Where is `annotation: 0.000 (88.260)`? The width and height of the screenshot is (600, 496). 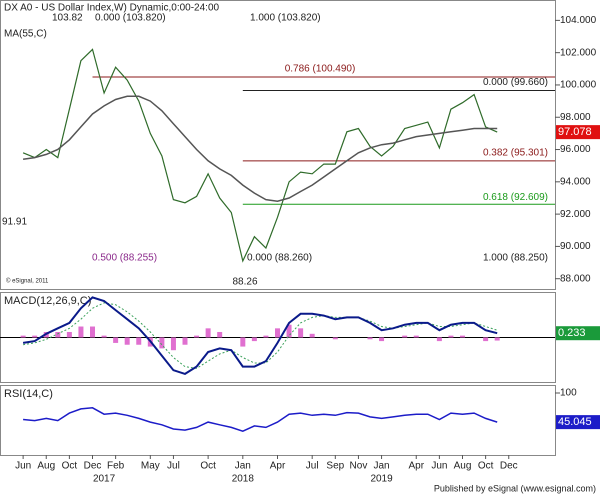
annotation: 0.000 (88.260) is located at coordinates (279, 258).